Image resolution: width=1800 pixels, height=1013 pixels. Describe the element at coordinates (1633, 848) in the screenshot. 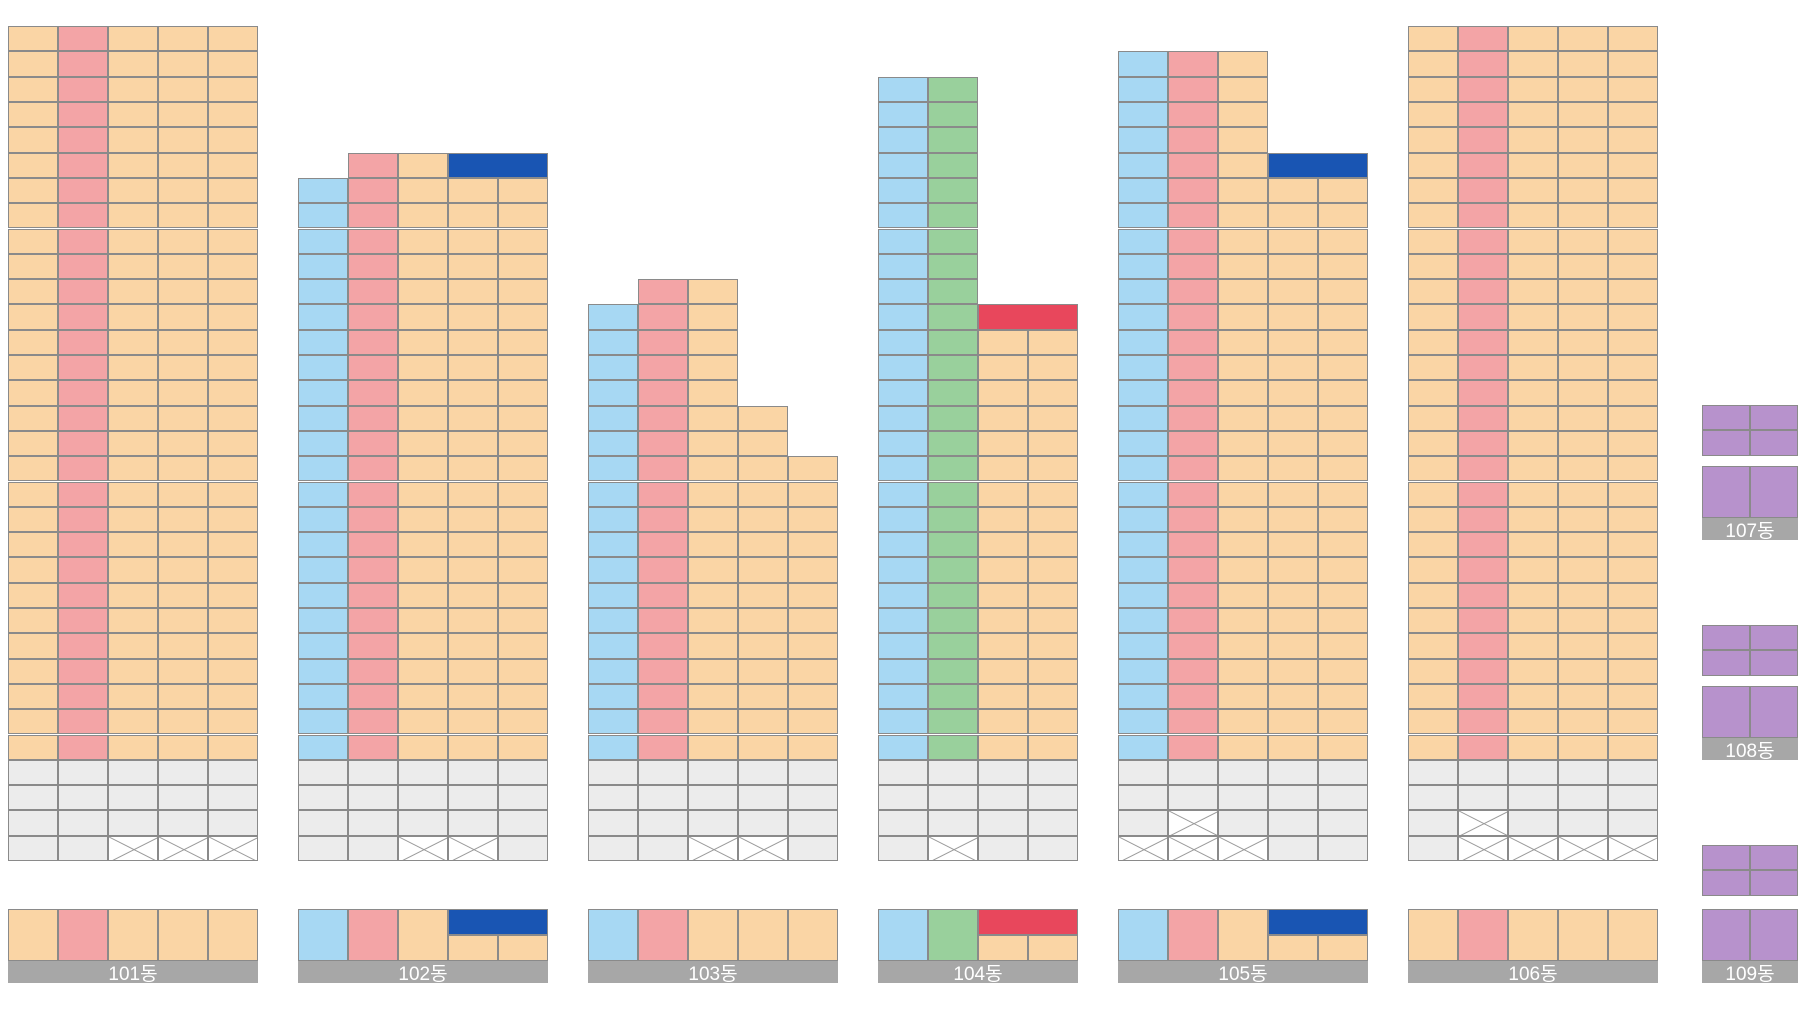

I see `empty-unit` at that location.